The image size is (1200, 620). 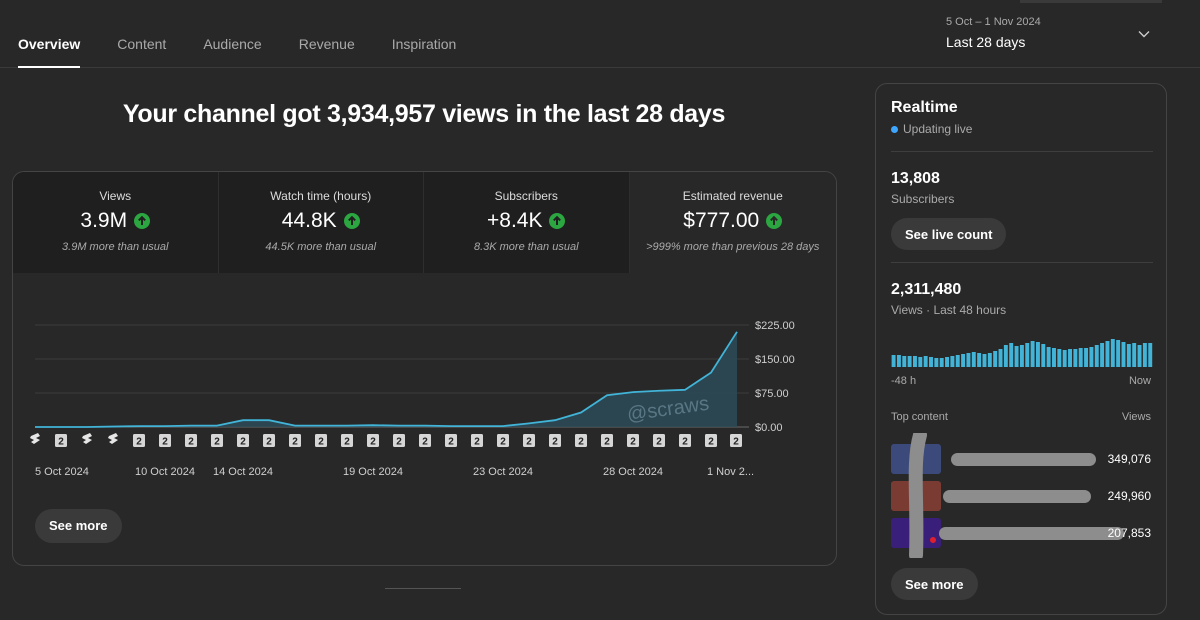 I want to click on x-tick-label: 14 Oct 2024, so click(x=243, y=472).